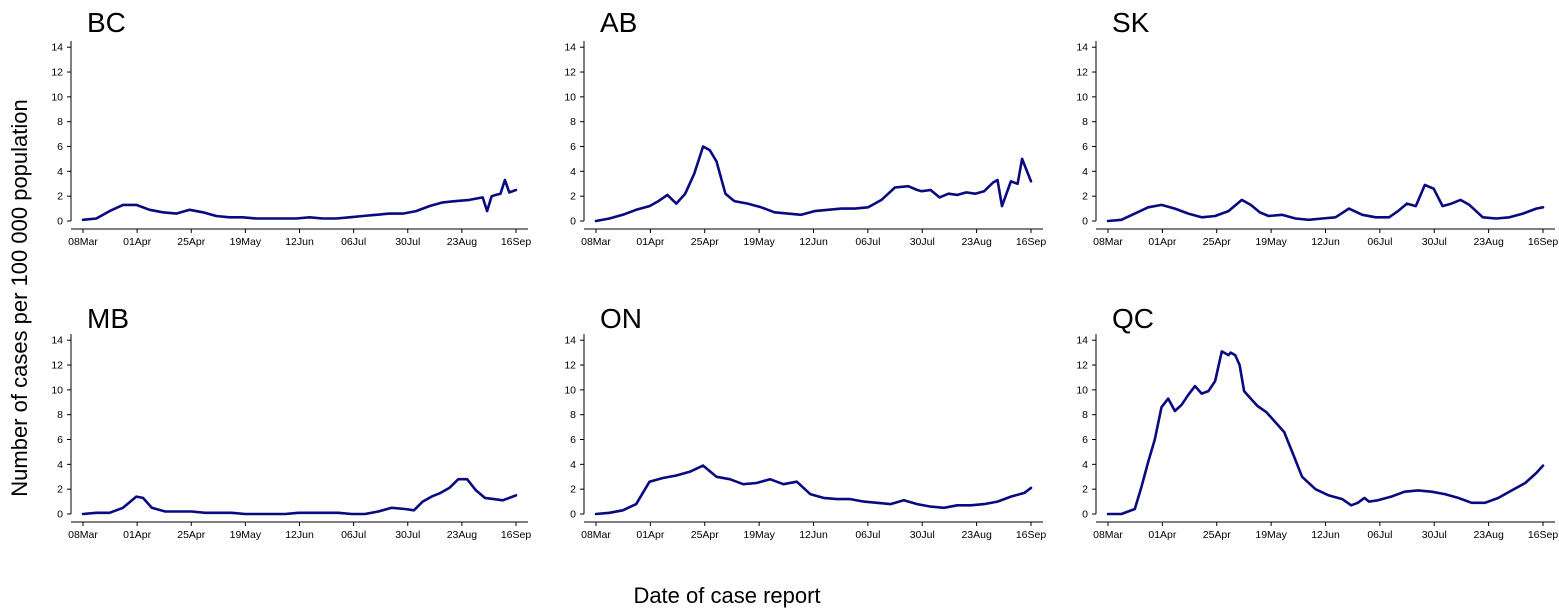 Image resolution: width=1559 pixels, height=611 pixels. Describe the element at coordinates (1085, 440) in the screenshot. I see `y-tick-label-qc-6: 6` at that location.